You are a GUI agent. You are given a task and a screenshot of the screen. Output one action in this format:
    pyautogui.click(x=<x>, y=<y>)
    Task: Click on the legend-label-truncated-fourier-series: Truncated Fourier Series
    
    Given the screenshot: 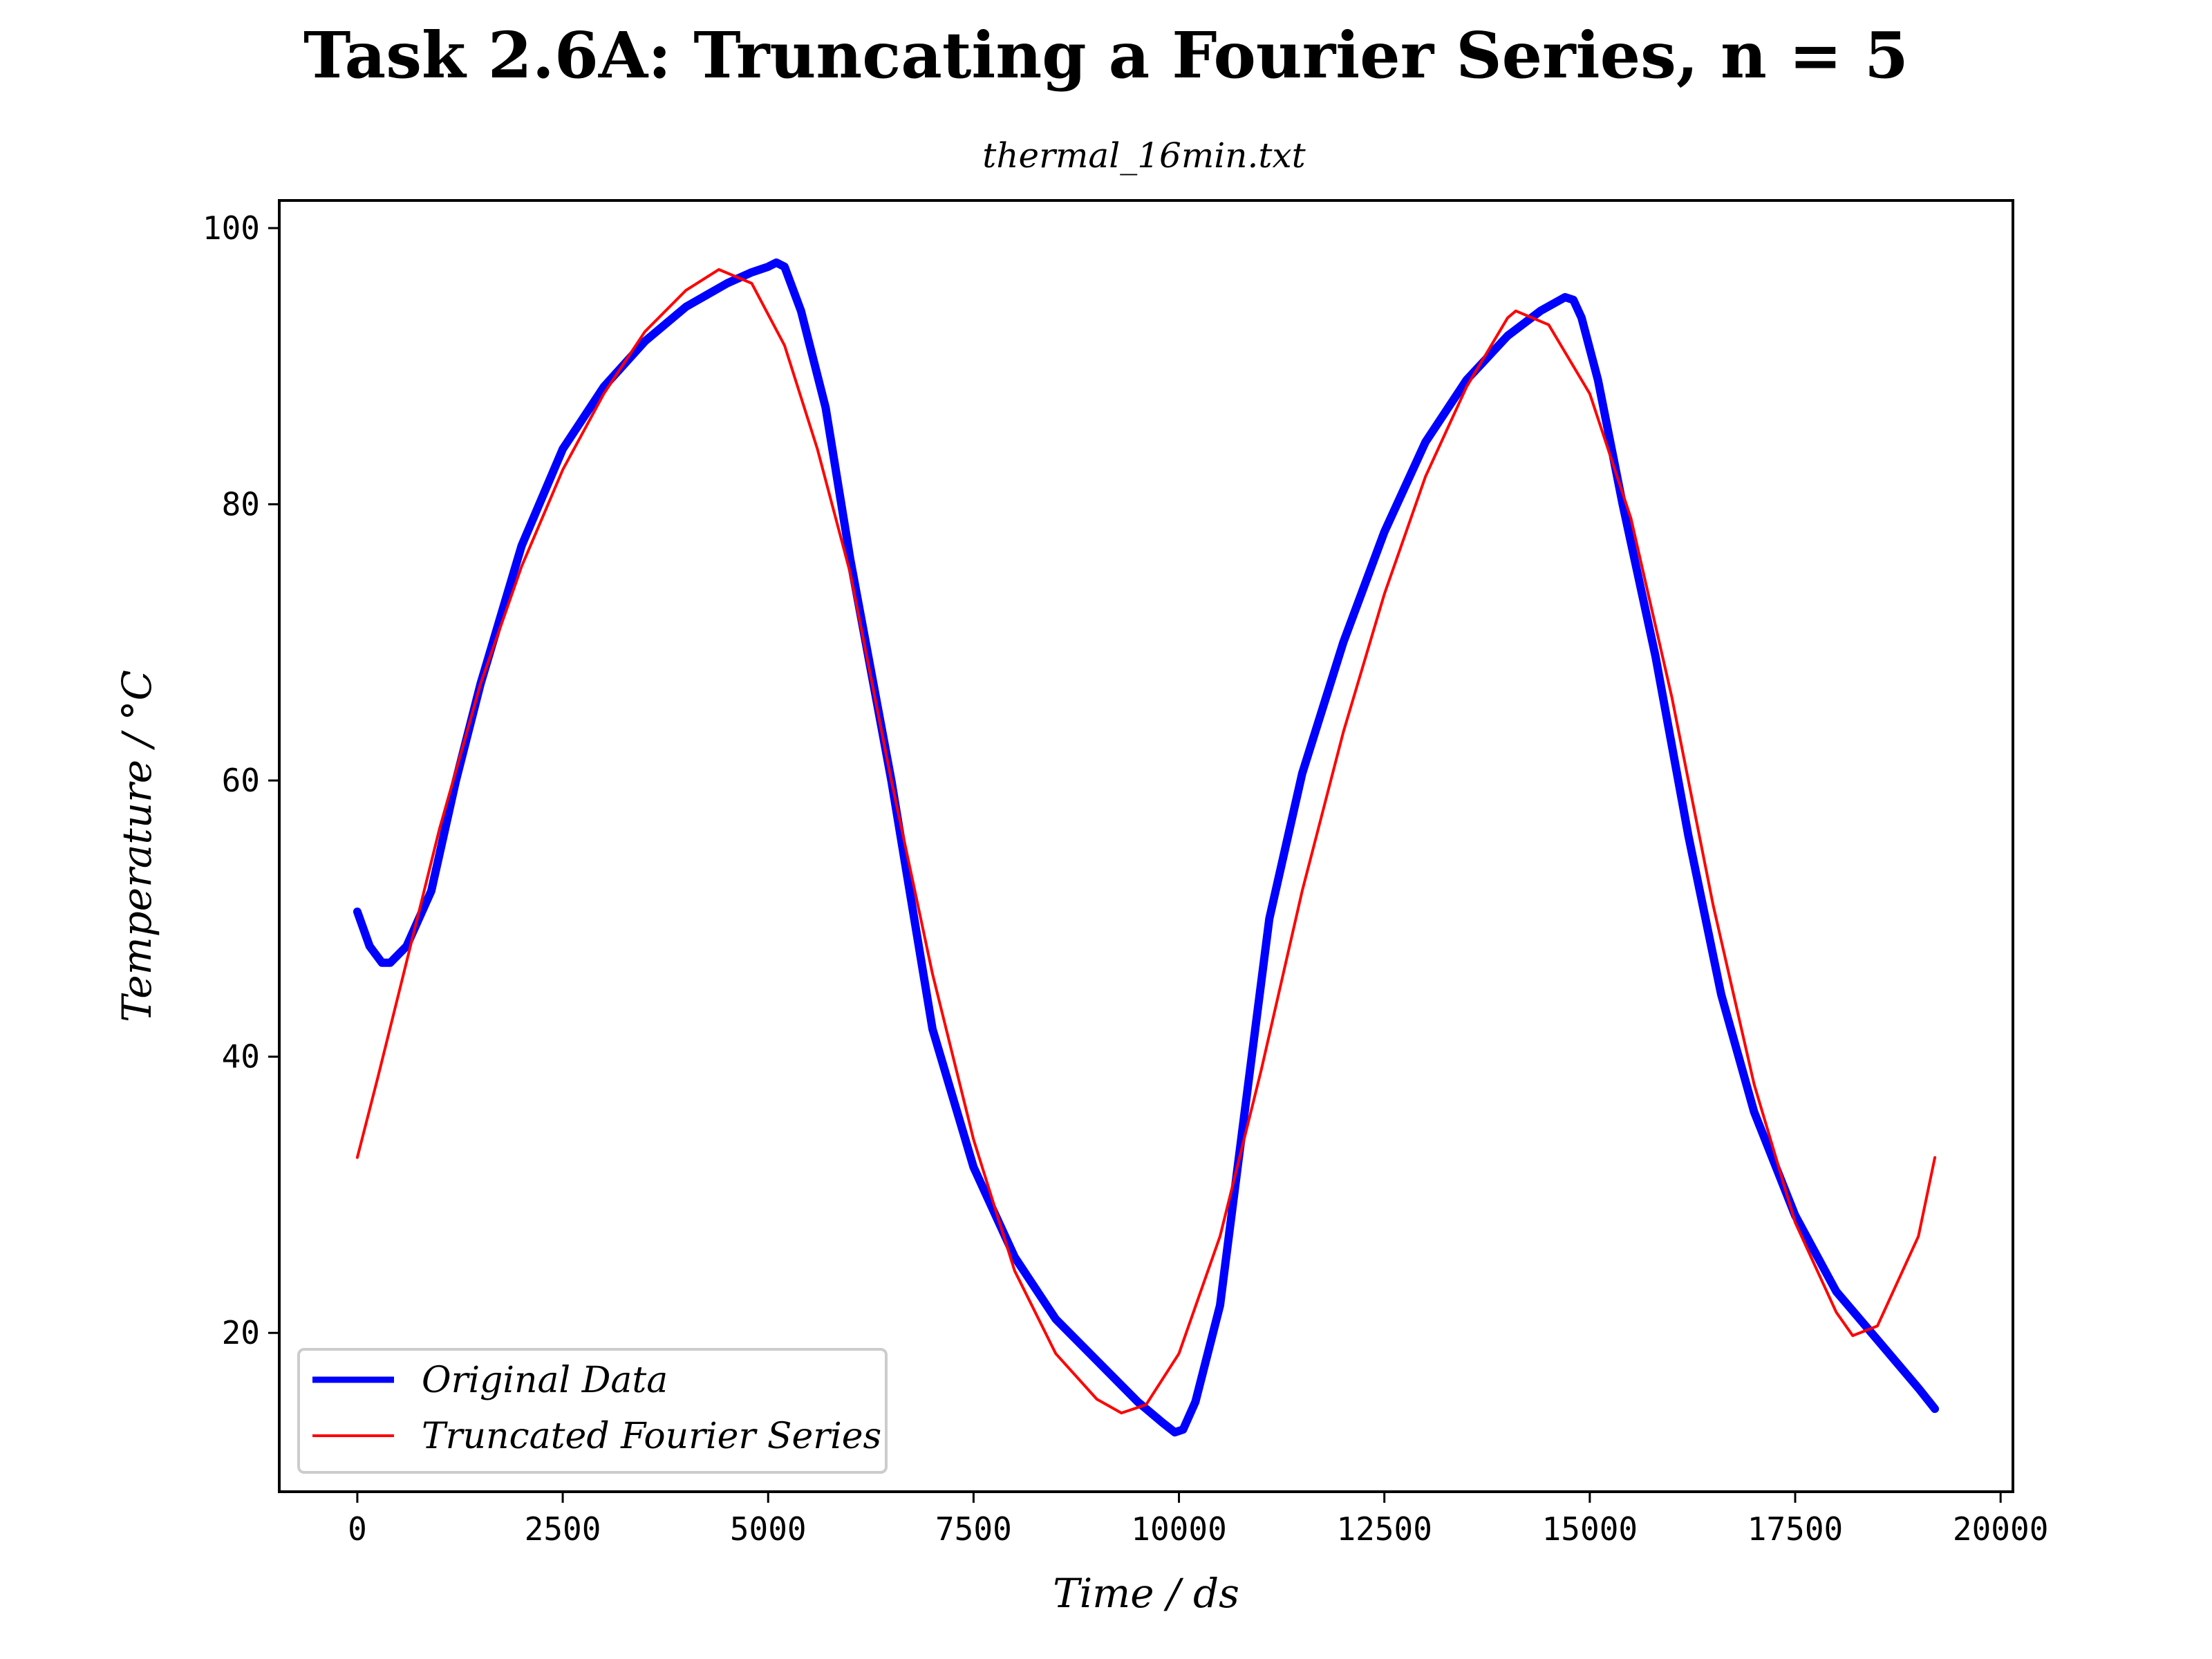 What is the action you would take?
    pyautogui.click(x=651, y=1436)
    